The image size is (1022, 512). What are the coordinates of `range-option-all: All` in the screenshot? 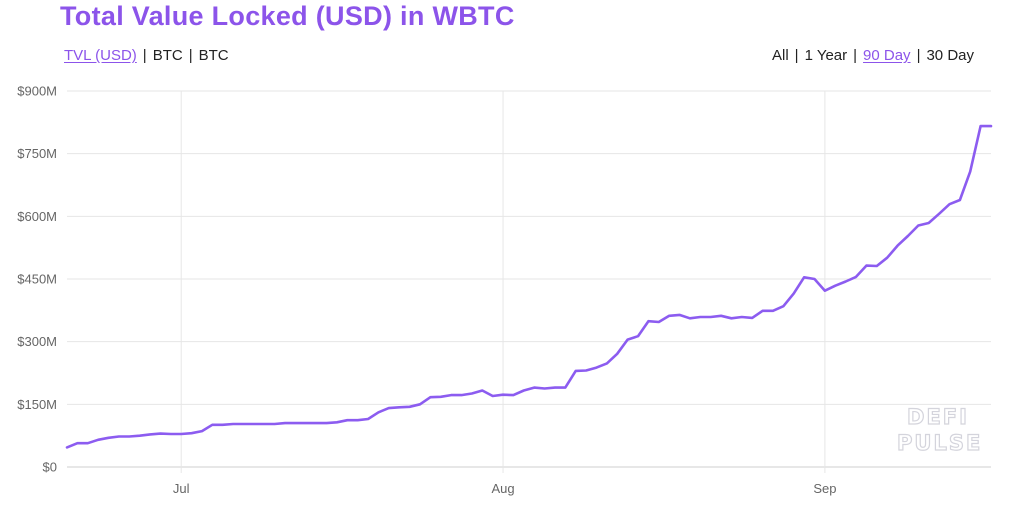 It's located at (780, 55).